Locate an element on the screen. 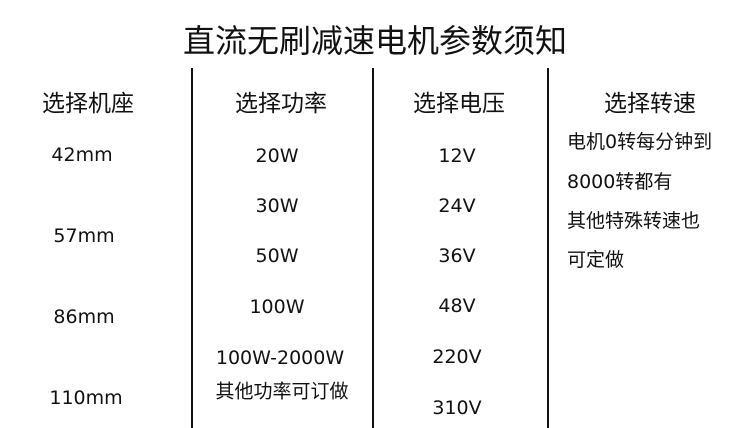 Image resolution: width=750 pixels, height=428 pixels. page-title: 直流无刷减速电机参数须知 is located at coordinates (374, 41).